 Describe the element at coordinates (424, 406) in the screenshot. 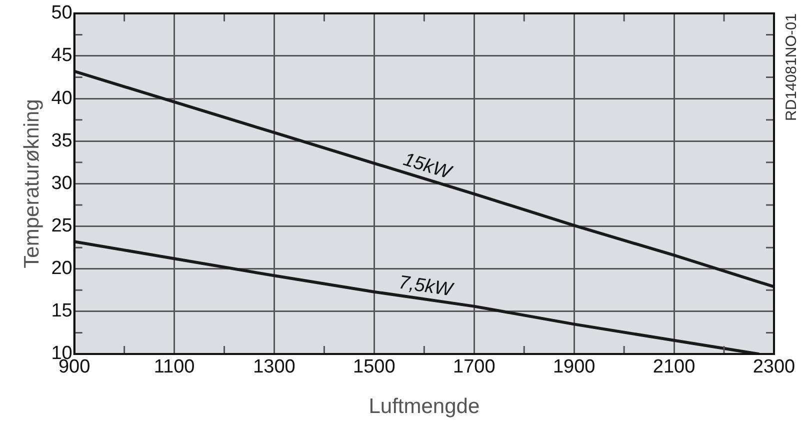

I see `x-axis-title: Luftmengde` at that location.